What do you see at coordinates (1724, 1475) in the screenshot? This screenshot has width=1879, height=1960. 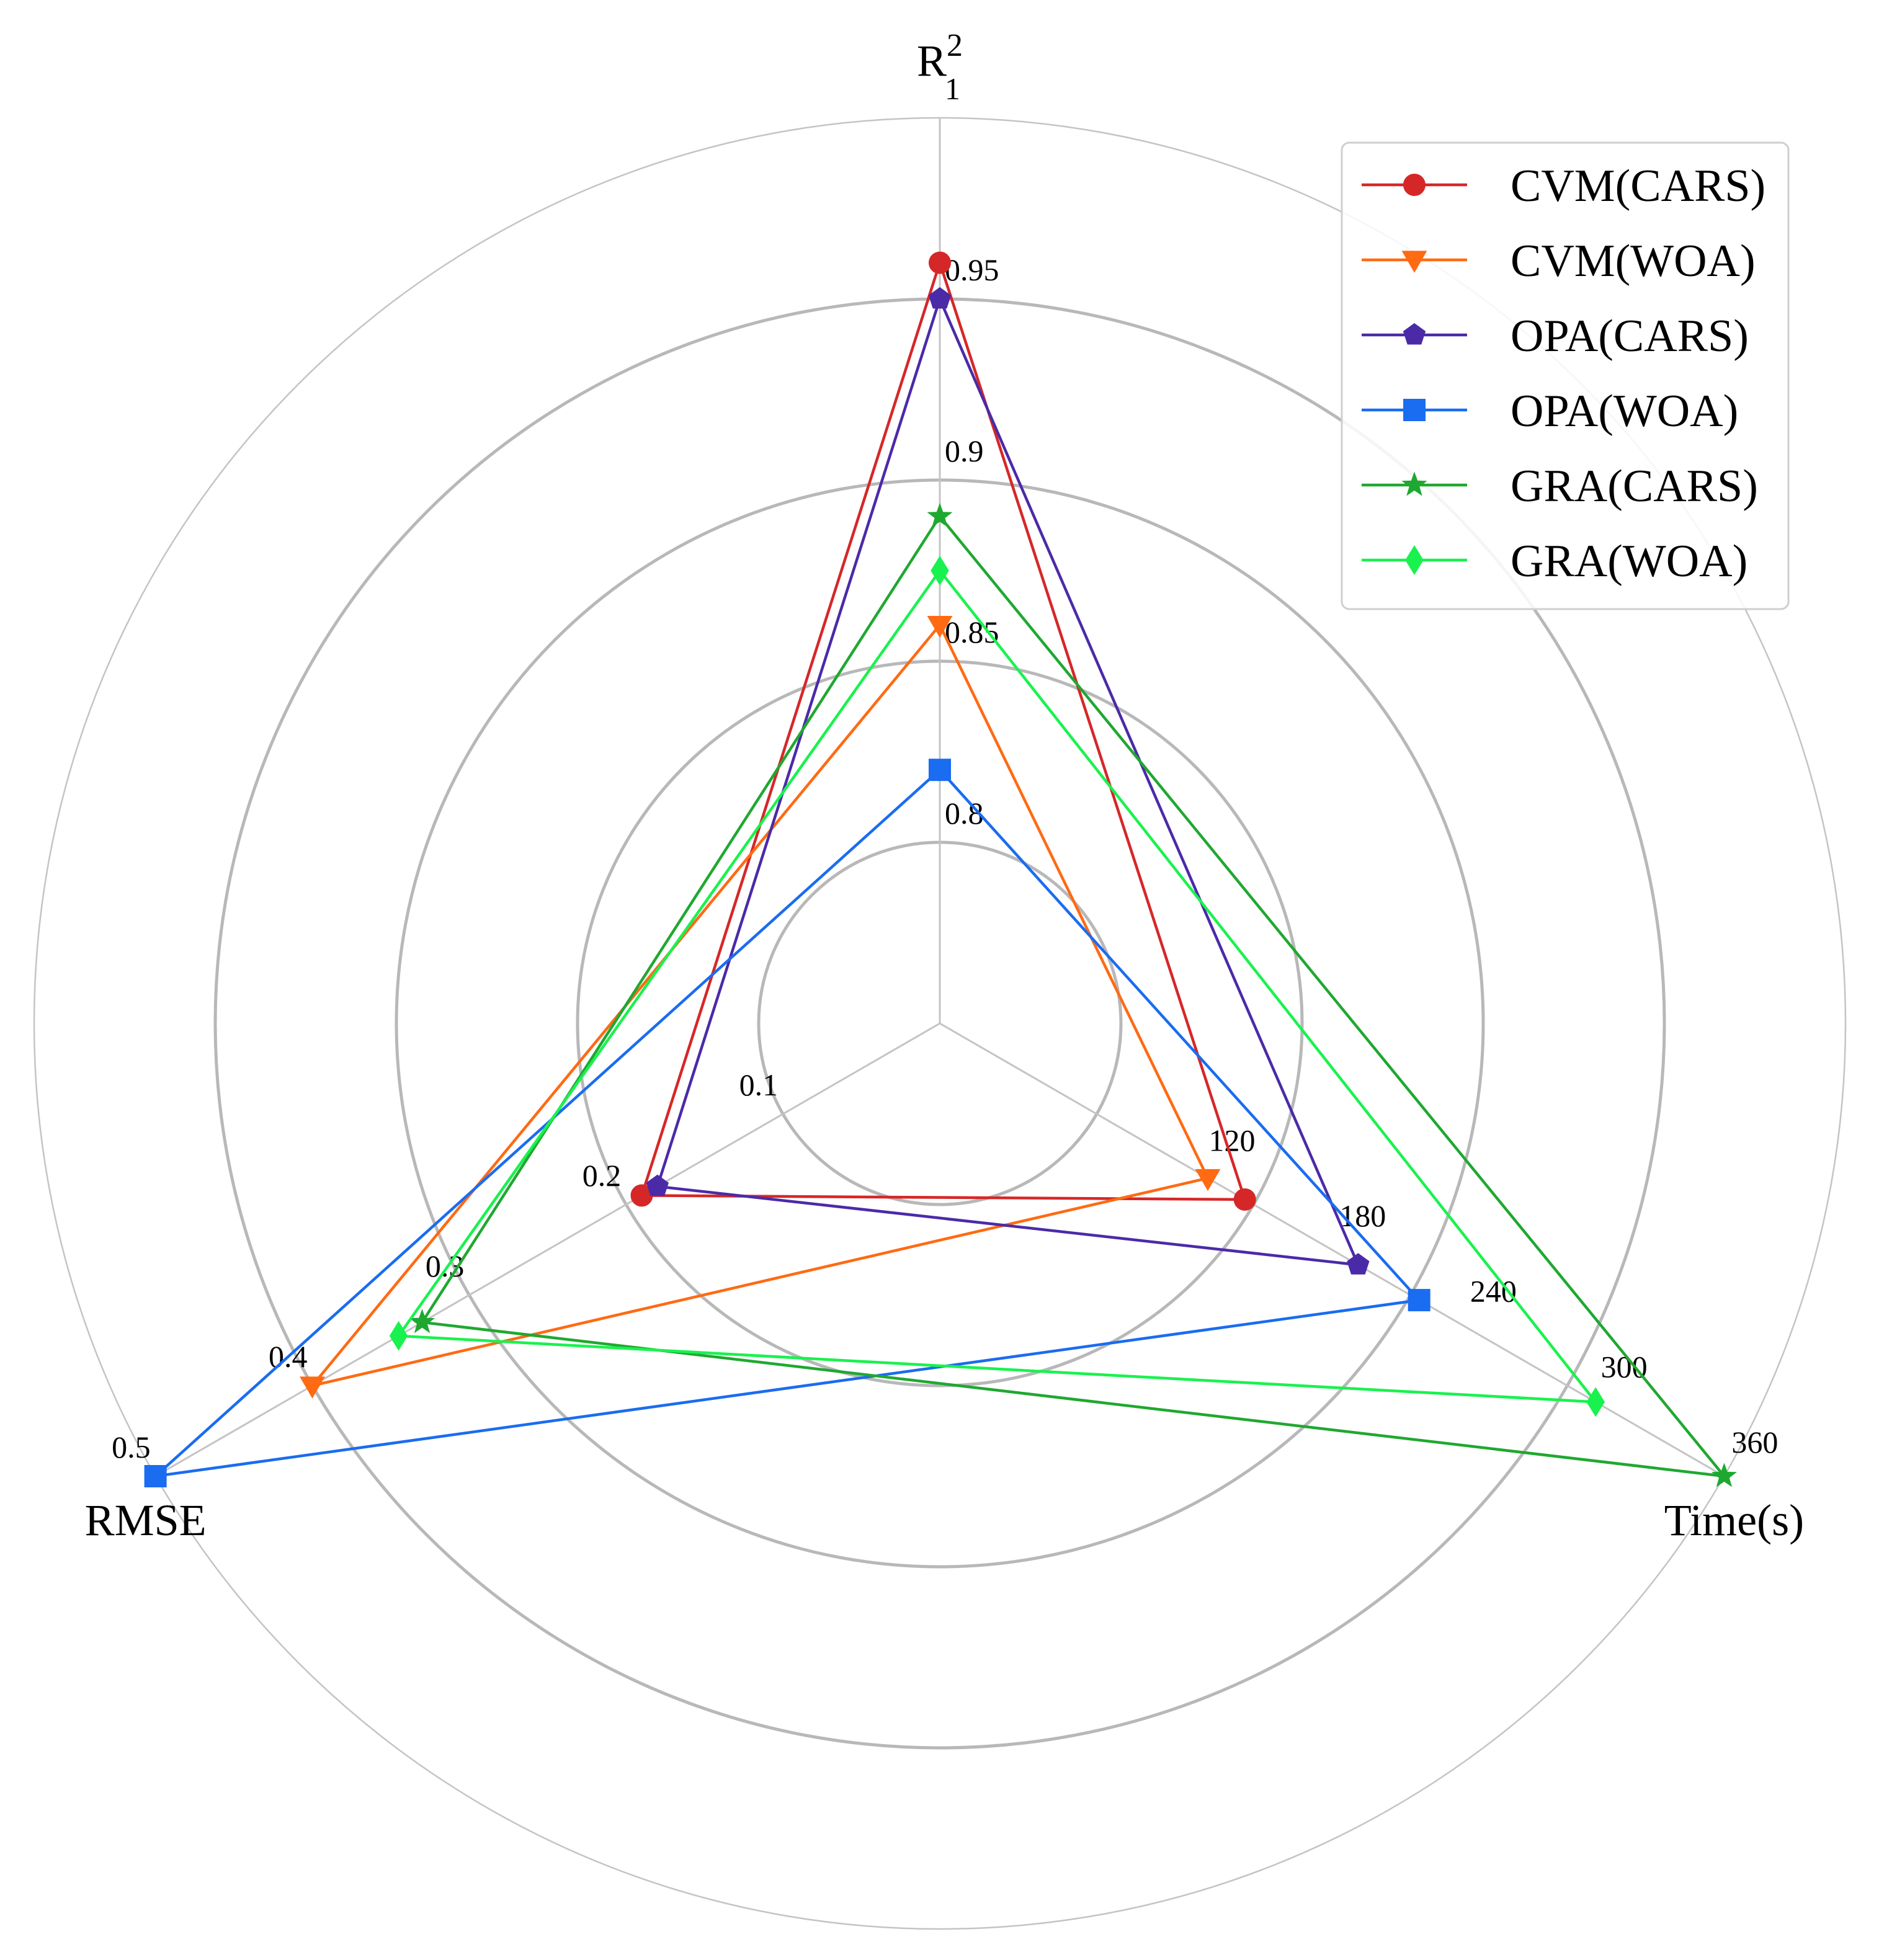 I see `data-point-5-time` at bounding box center [1724, 1475].